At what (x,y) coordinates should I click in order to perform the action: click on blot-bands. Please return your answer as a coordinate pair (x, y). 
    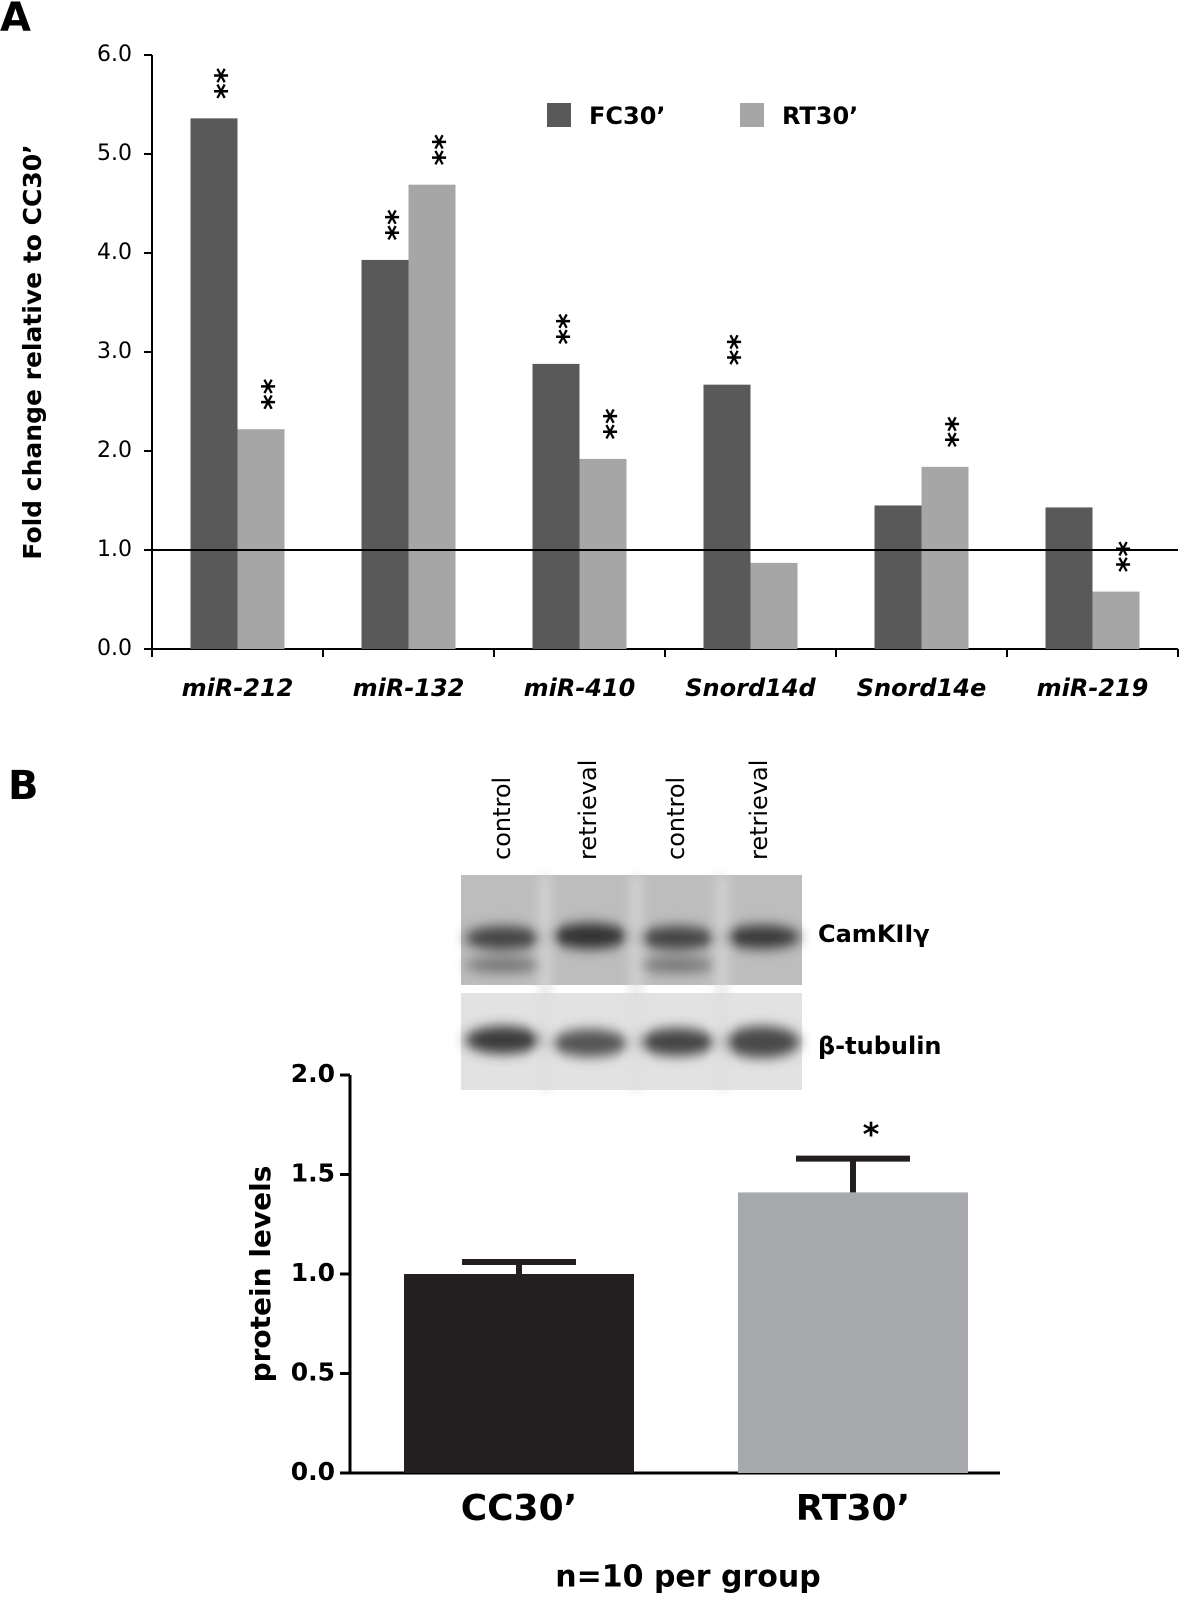
    Looking at the image, I should click on (632, 982).